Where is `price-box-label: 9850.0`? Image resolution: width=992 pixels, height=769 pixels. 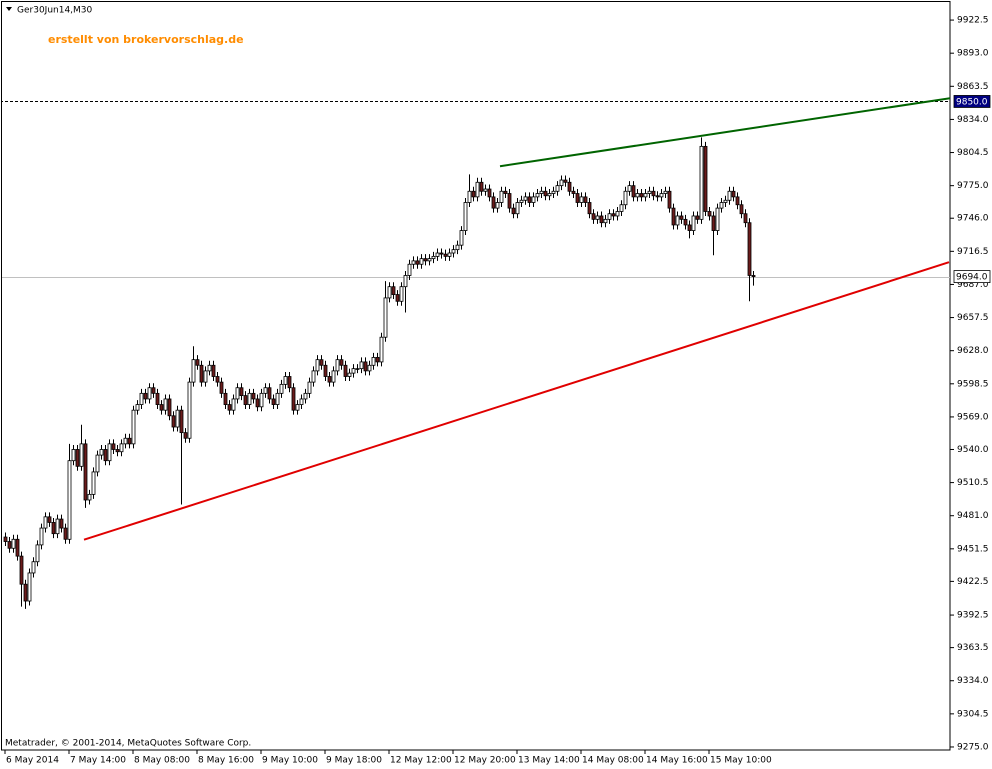
price-box-label: 9850.0 is located at coordinates (972, 102).